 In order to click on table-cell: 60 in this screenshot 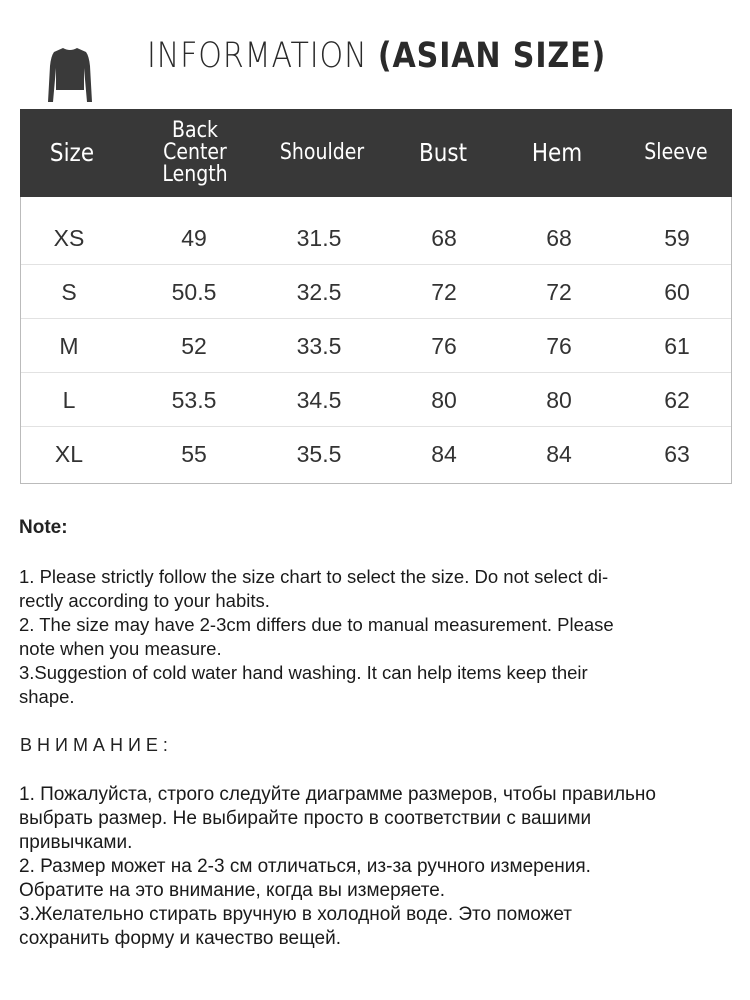, I will do `click(677, 292)`.